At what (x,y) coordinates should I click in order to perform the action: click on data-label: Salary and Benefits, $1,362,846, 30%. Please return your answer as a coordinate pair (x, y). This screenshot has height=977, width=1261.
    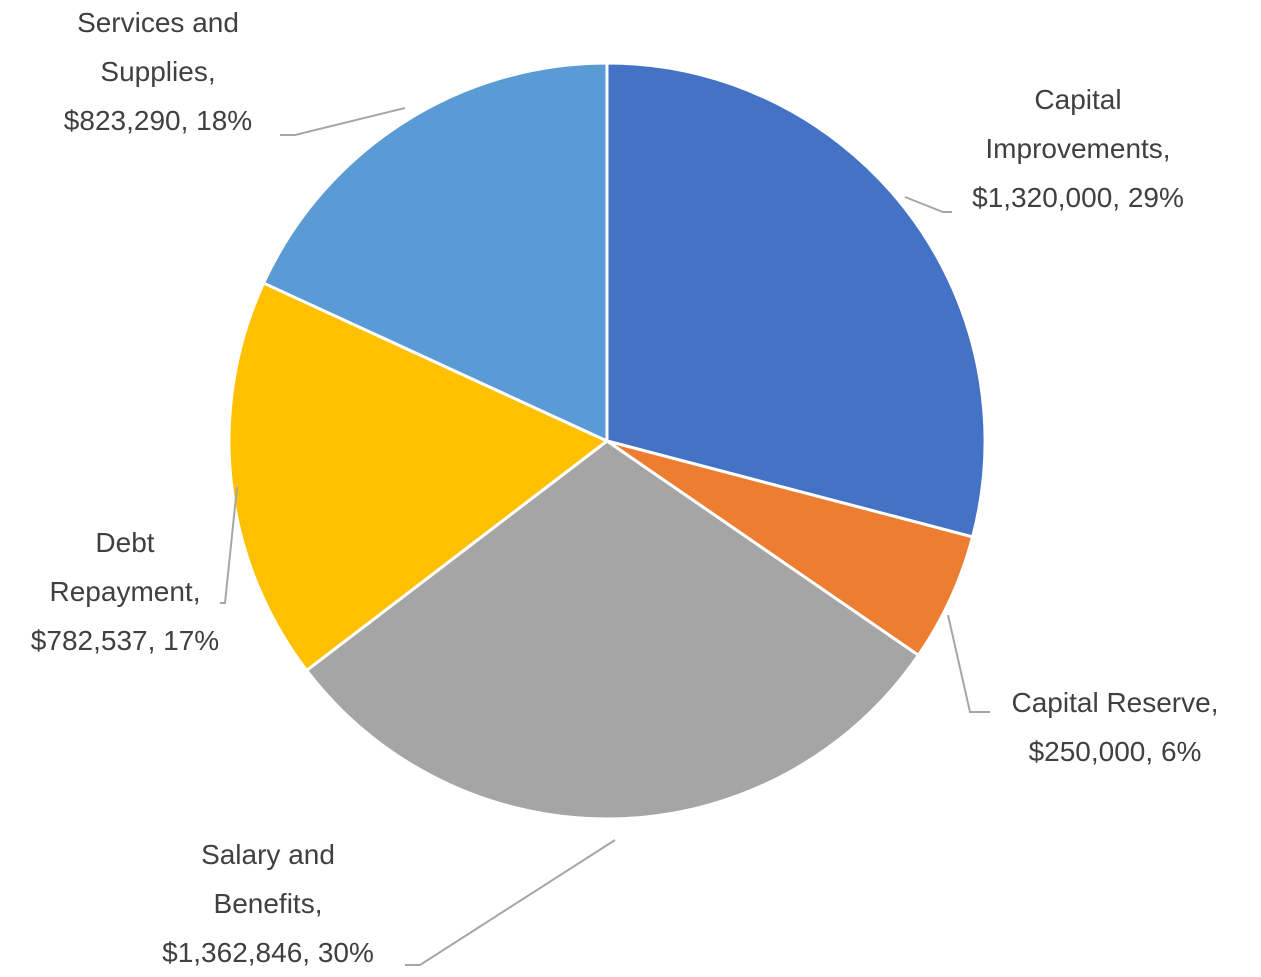
    Looking at the image, I should click on (268, 903).